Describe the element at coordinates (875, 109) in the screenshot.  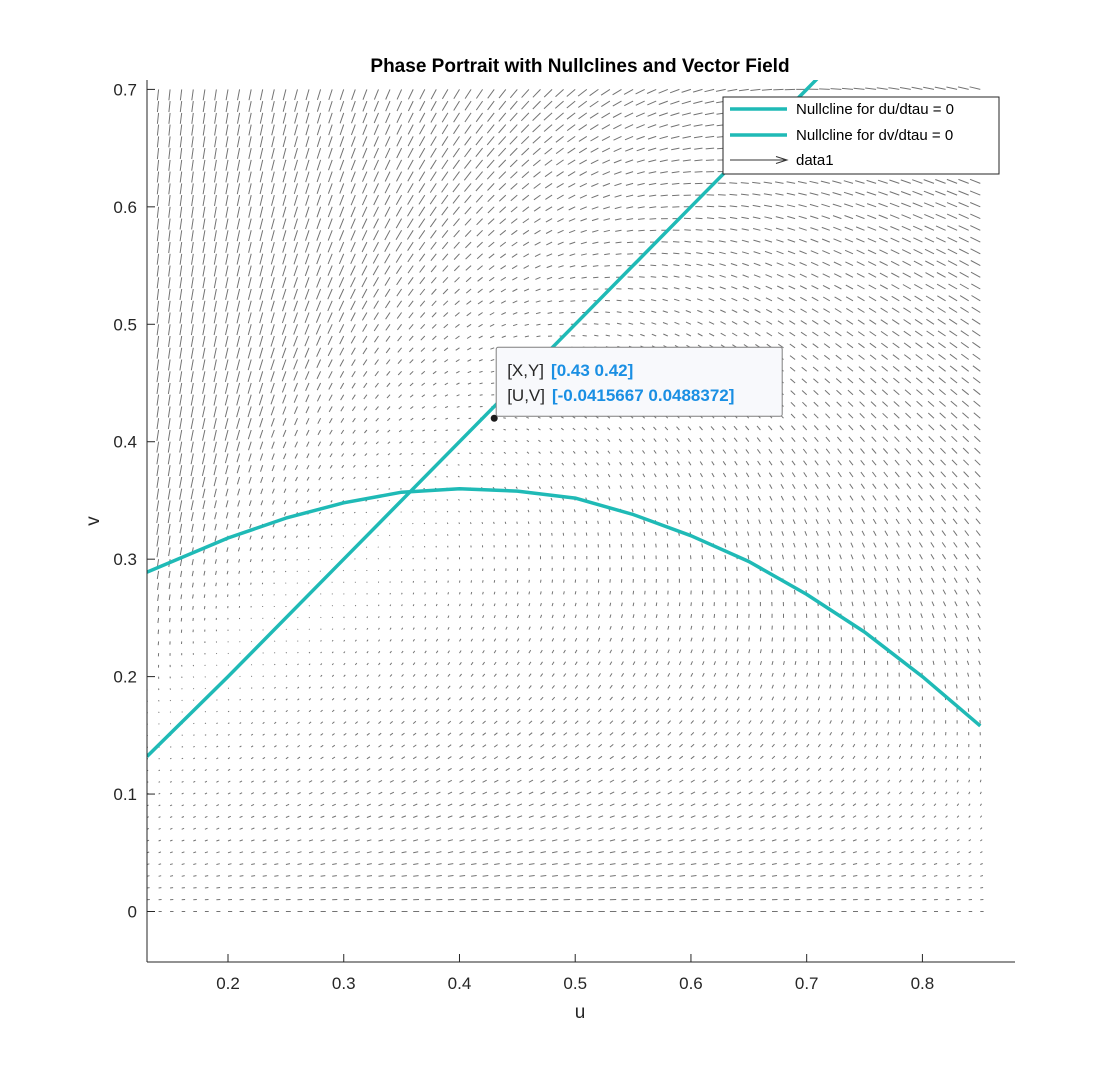
I see `legend-label: Nullcline for du/dtau = 0` at that location.